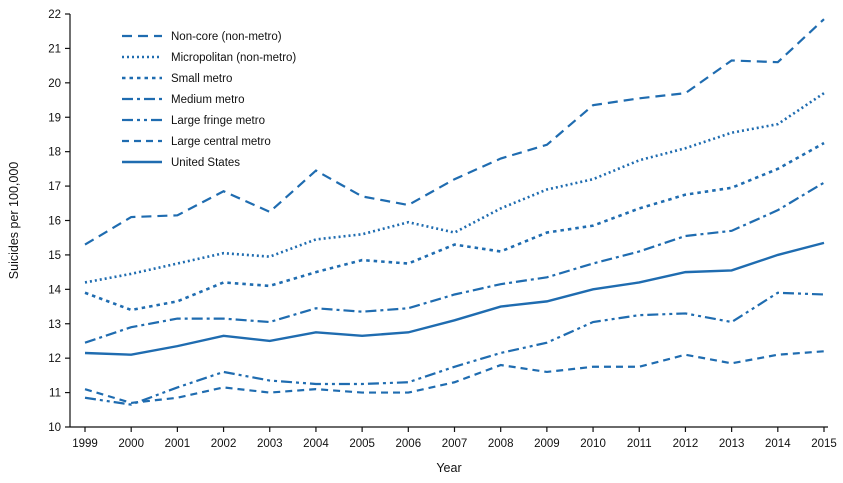  Describe the element at coordinates (54, 153) in the screenshot. I see `y-axis-tick-label: 18` at that location.